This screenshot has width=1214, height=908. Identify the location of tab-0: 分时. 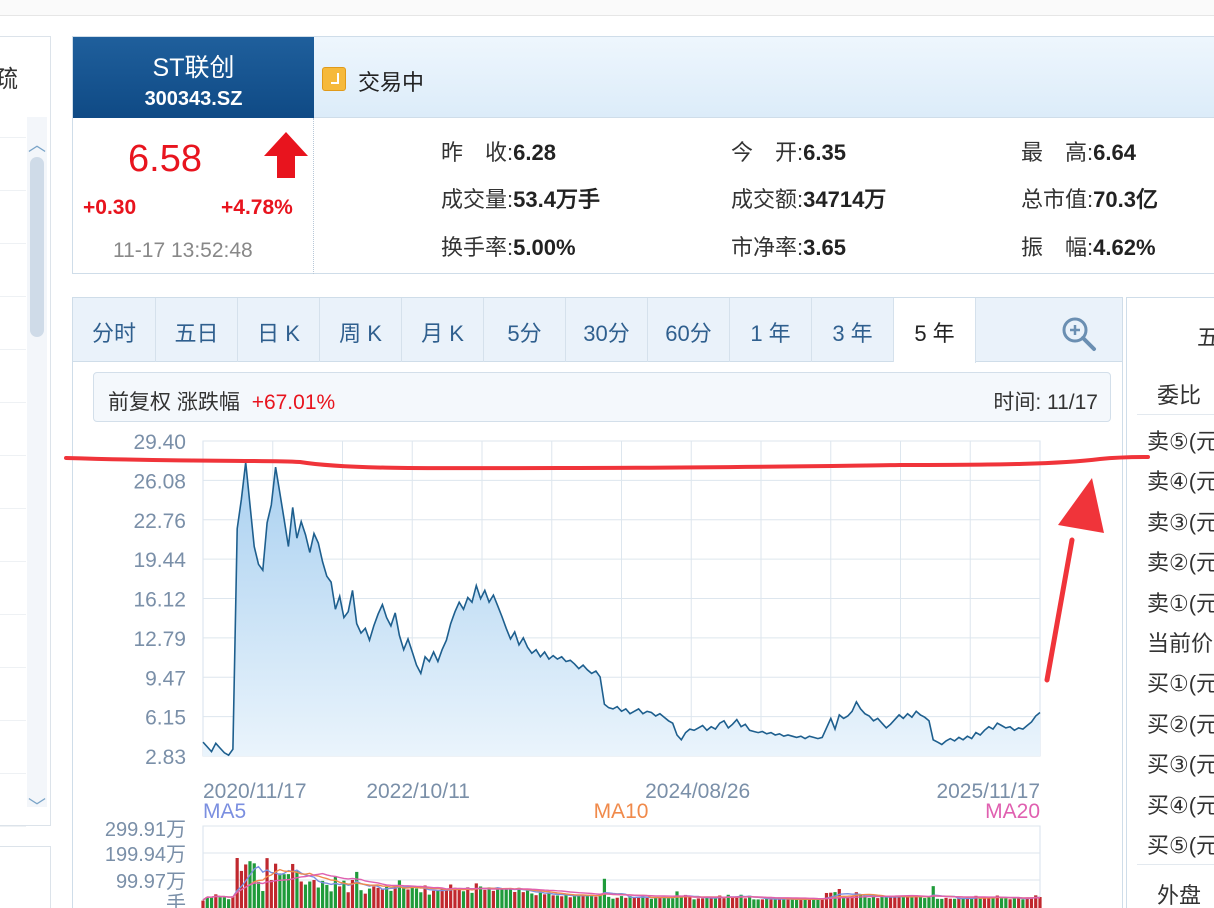
(114, 330).